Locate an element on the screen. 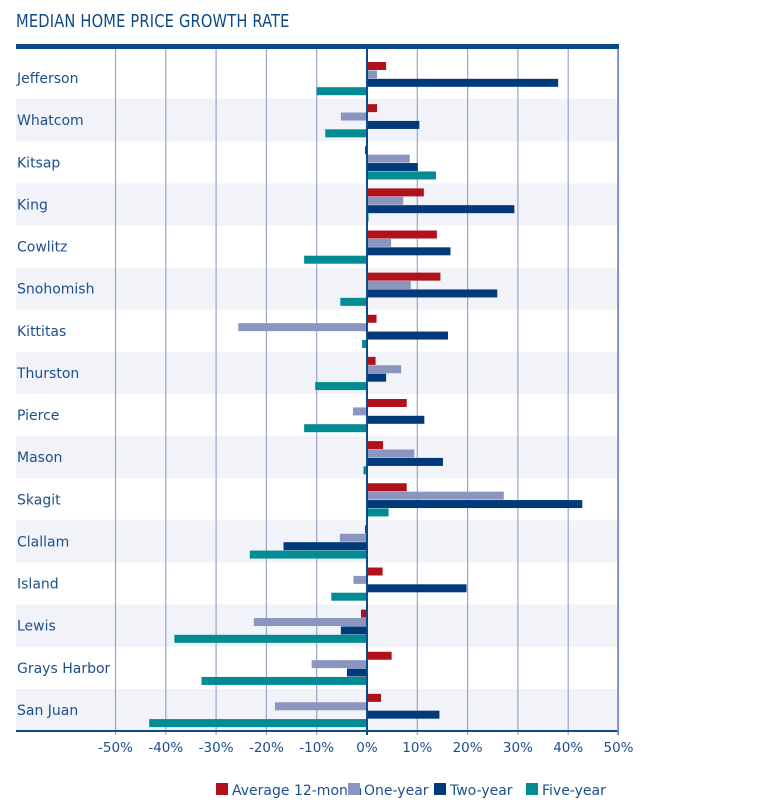 This screenshot has width=764, height=810. x-tick-label: -50% is located at coordinates (115, 748).